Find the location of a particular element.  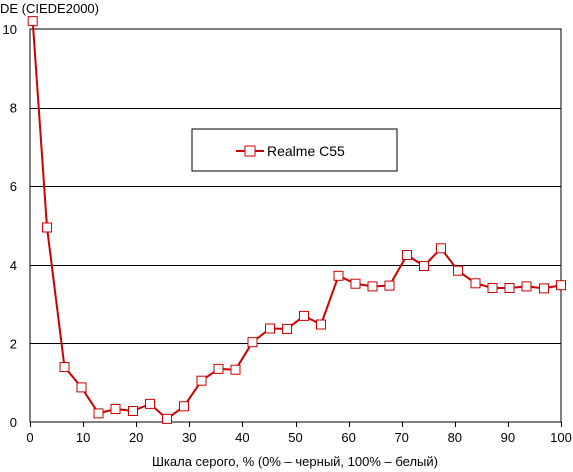

y-tick-label: 0 is located at coordinates (13, 422).